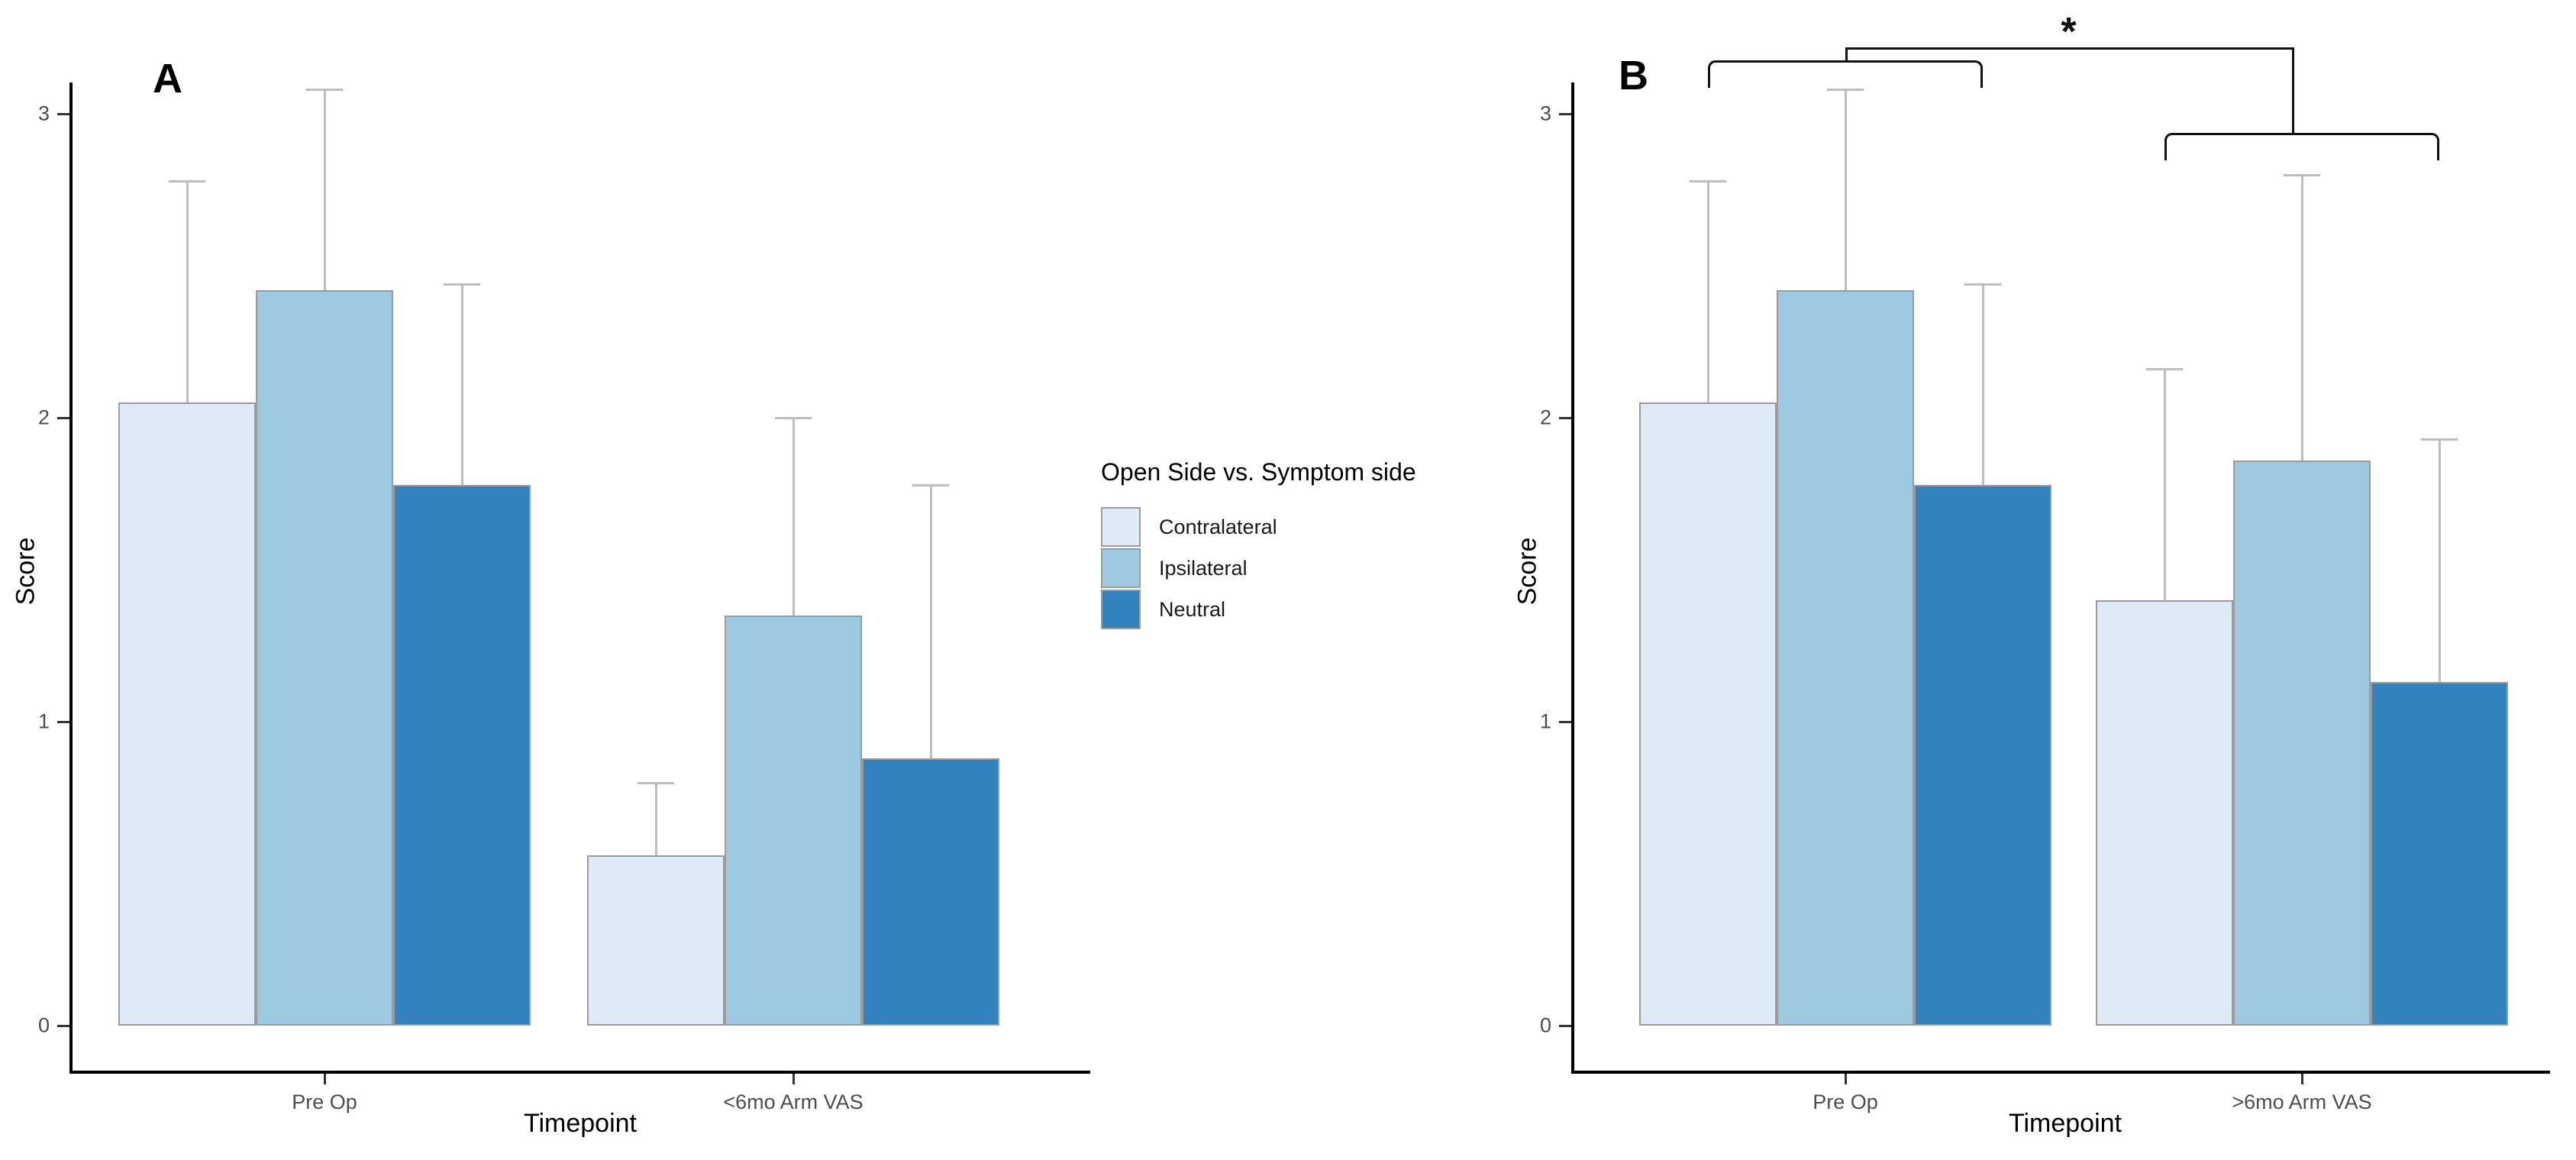 The width and height of the screenshot is (2576, 1160). I want to click on panel-a-y-axis-title: Score, so click(25, 571).